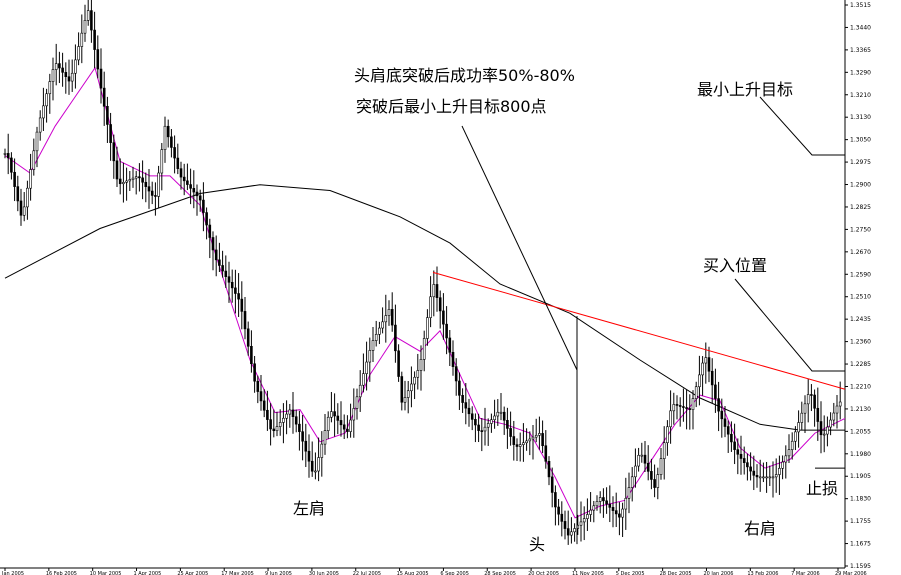 This screenshot has height=575, width=901. What do you see at coordinates (760, 528) in the screenshot?
I see `annotation-right-shoulder: 右肩` at bounding box center [760, 528].